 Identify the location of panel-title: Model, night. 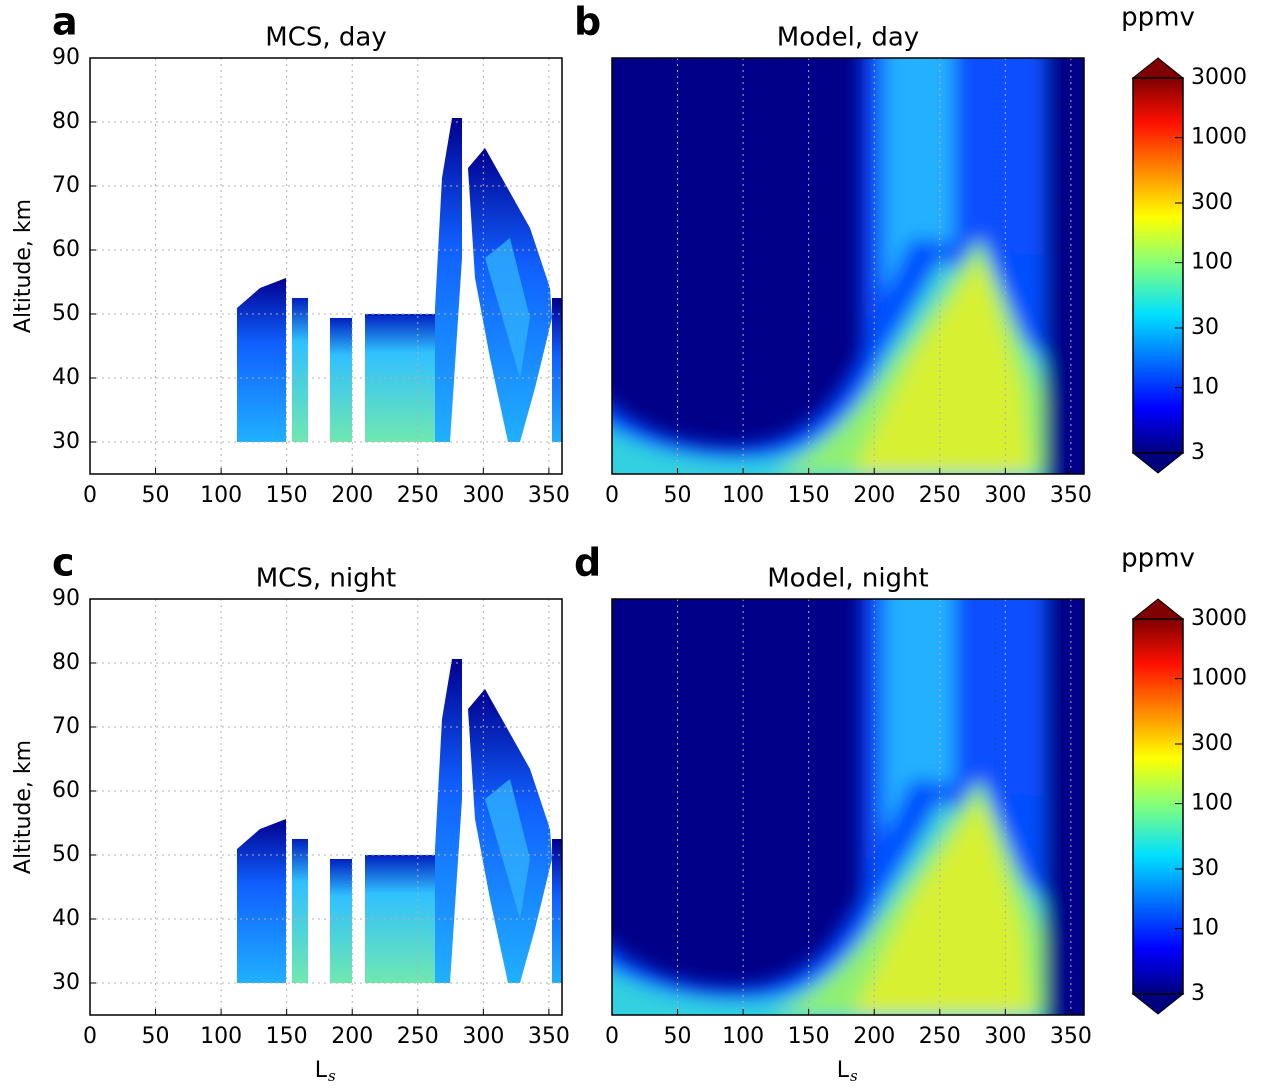
(847, 579).